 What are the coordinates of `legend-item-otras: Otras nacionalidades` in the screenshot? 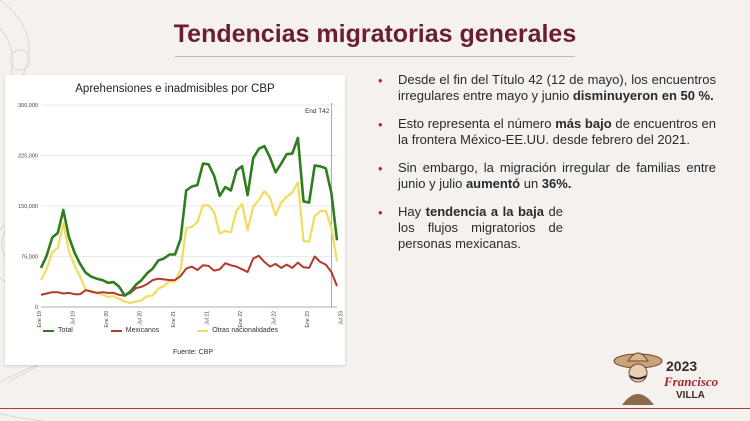 It's located at (237, 330).